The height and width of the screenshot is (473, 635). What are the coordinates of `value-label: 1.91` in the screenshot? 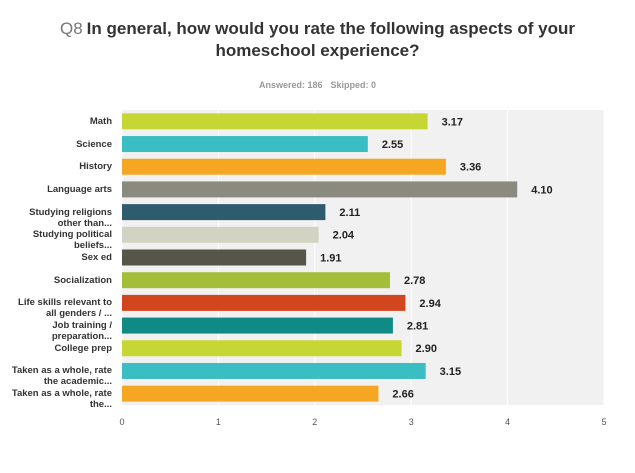 It's located at (330, 258).